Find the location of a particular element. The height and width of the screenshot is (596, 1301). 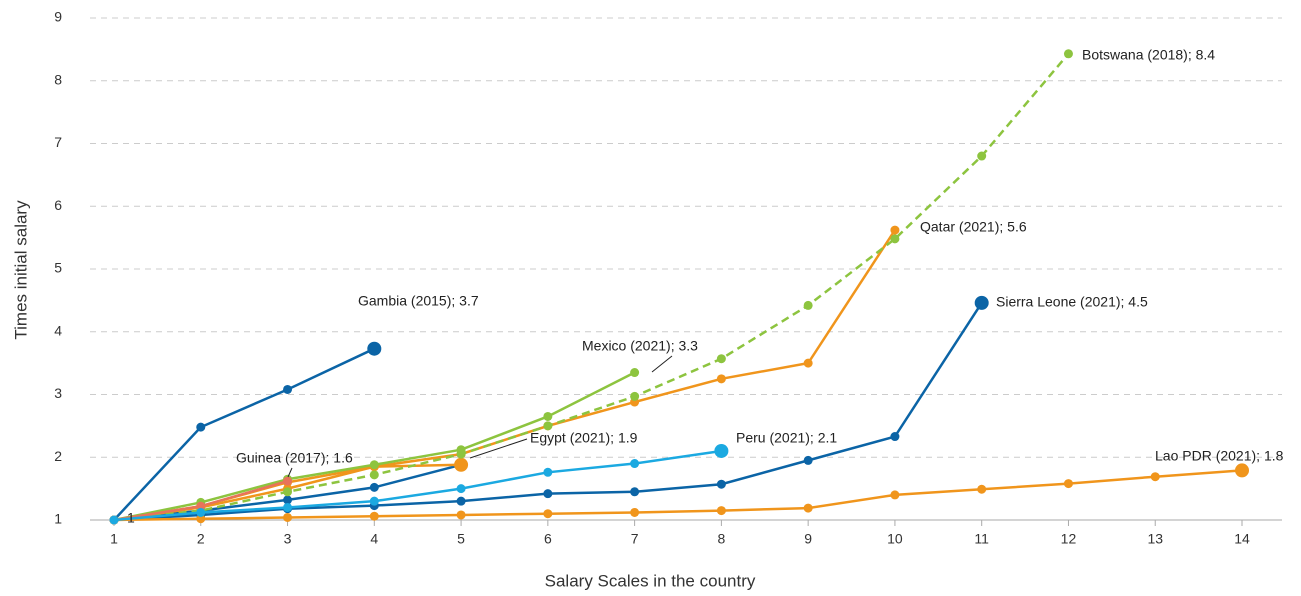

x-tick-label: 4 is located at coordinates (374, 539).